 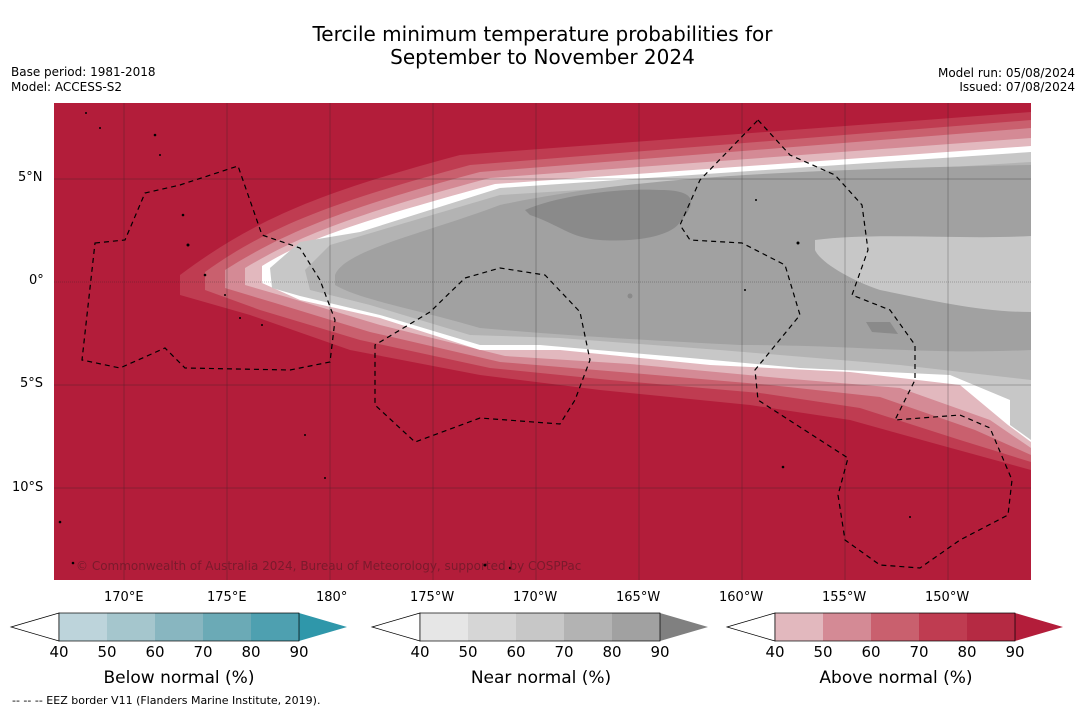 What do you see at coordinates (432, 597) in the screenshot?
I see `lon-label: 175°W` at bounding box center [432, 597].